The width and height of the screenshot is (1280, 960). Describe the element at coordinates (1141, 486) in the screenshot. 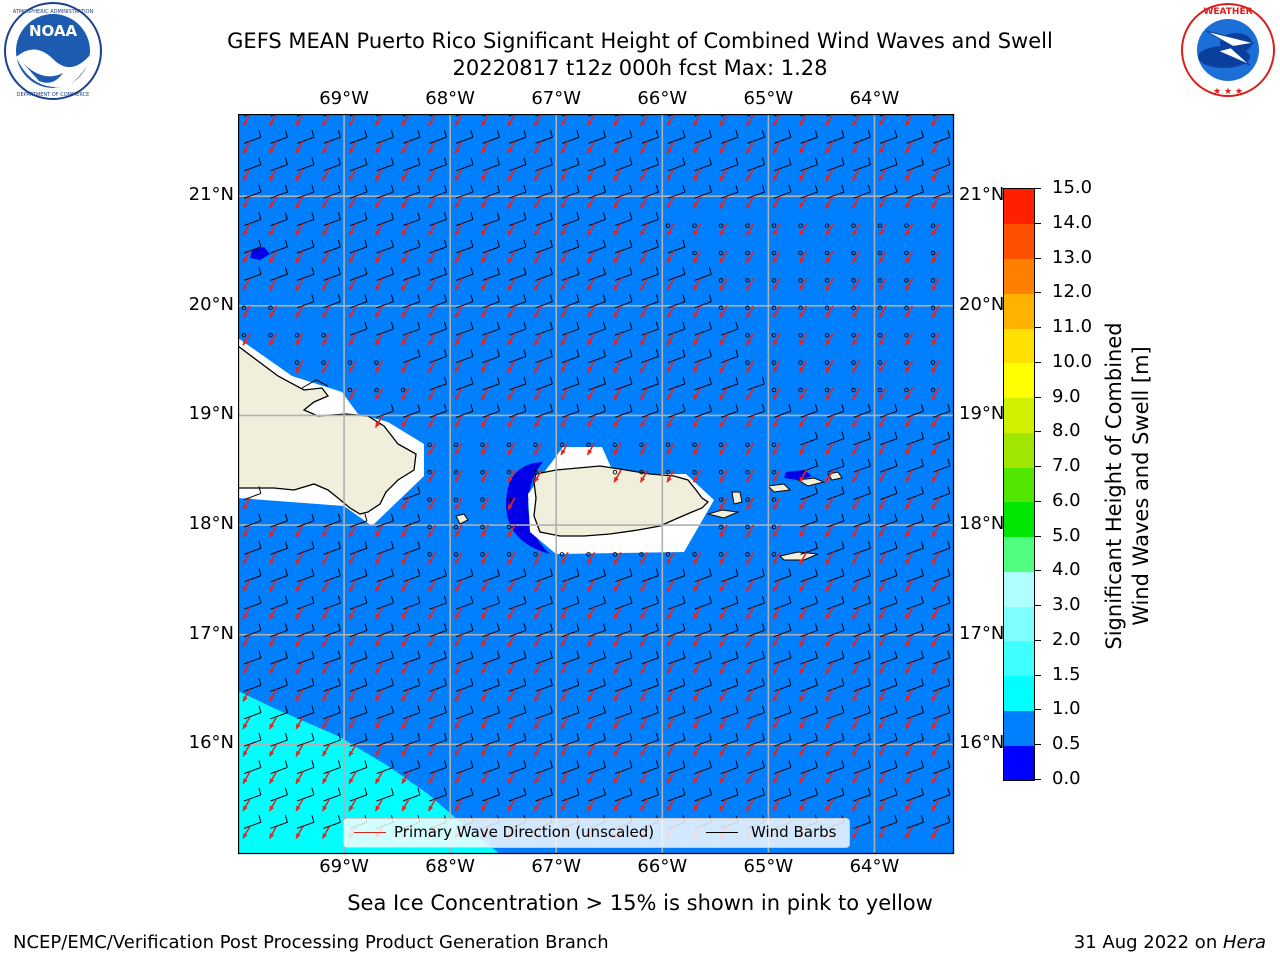

I see `colorbar-label-line2: Wind Waves and Swell [m]` at that location.